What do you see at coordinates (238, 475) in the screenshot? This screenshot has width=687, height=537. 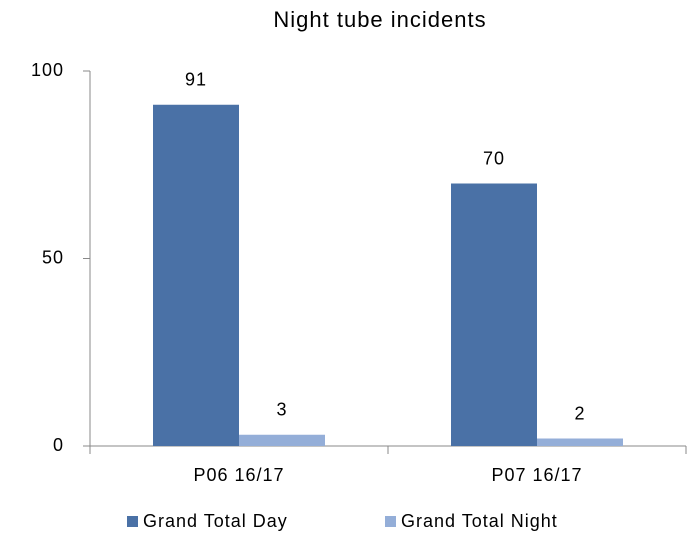 I see `x-tick-label: P06 16/17` at bounding box center [238, 475].